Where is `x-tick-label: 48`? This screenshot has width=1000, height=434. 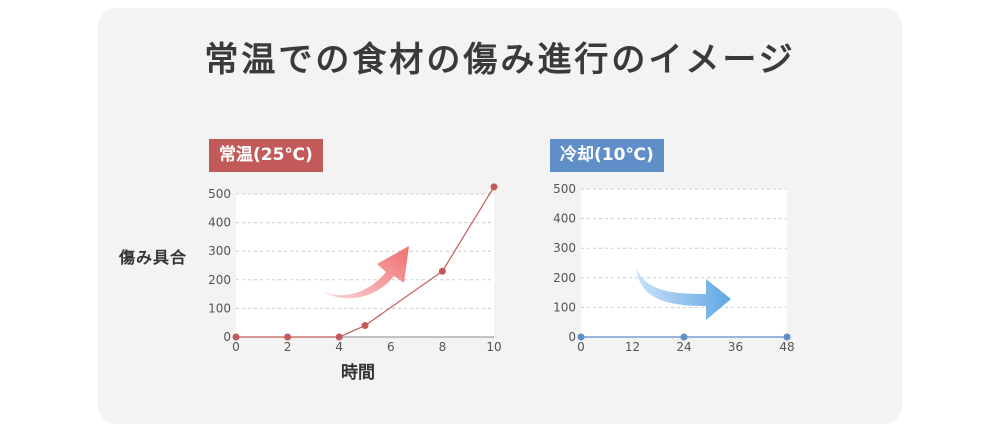 x-tick-label: 48 is located at coordinates (786, 347).